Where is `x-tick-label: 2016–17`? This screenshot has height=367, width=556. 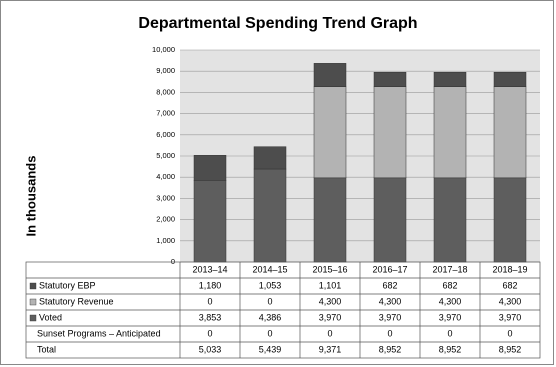 x-tick-label: 2016–17 is located at coordinates (389, 269).